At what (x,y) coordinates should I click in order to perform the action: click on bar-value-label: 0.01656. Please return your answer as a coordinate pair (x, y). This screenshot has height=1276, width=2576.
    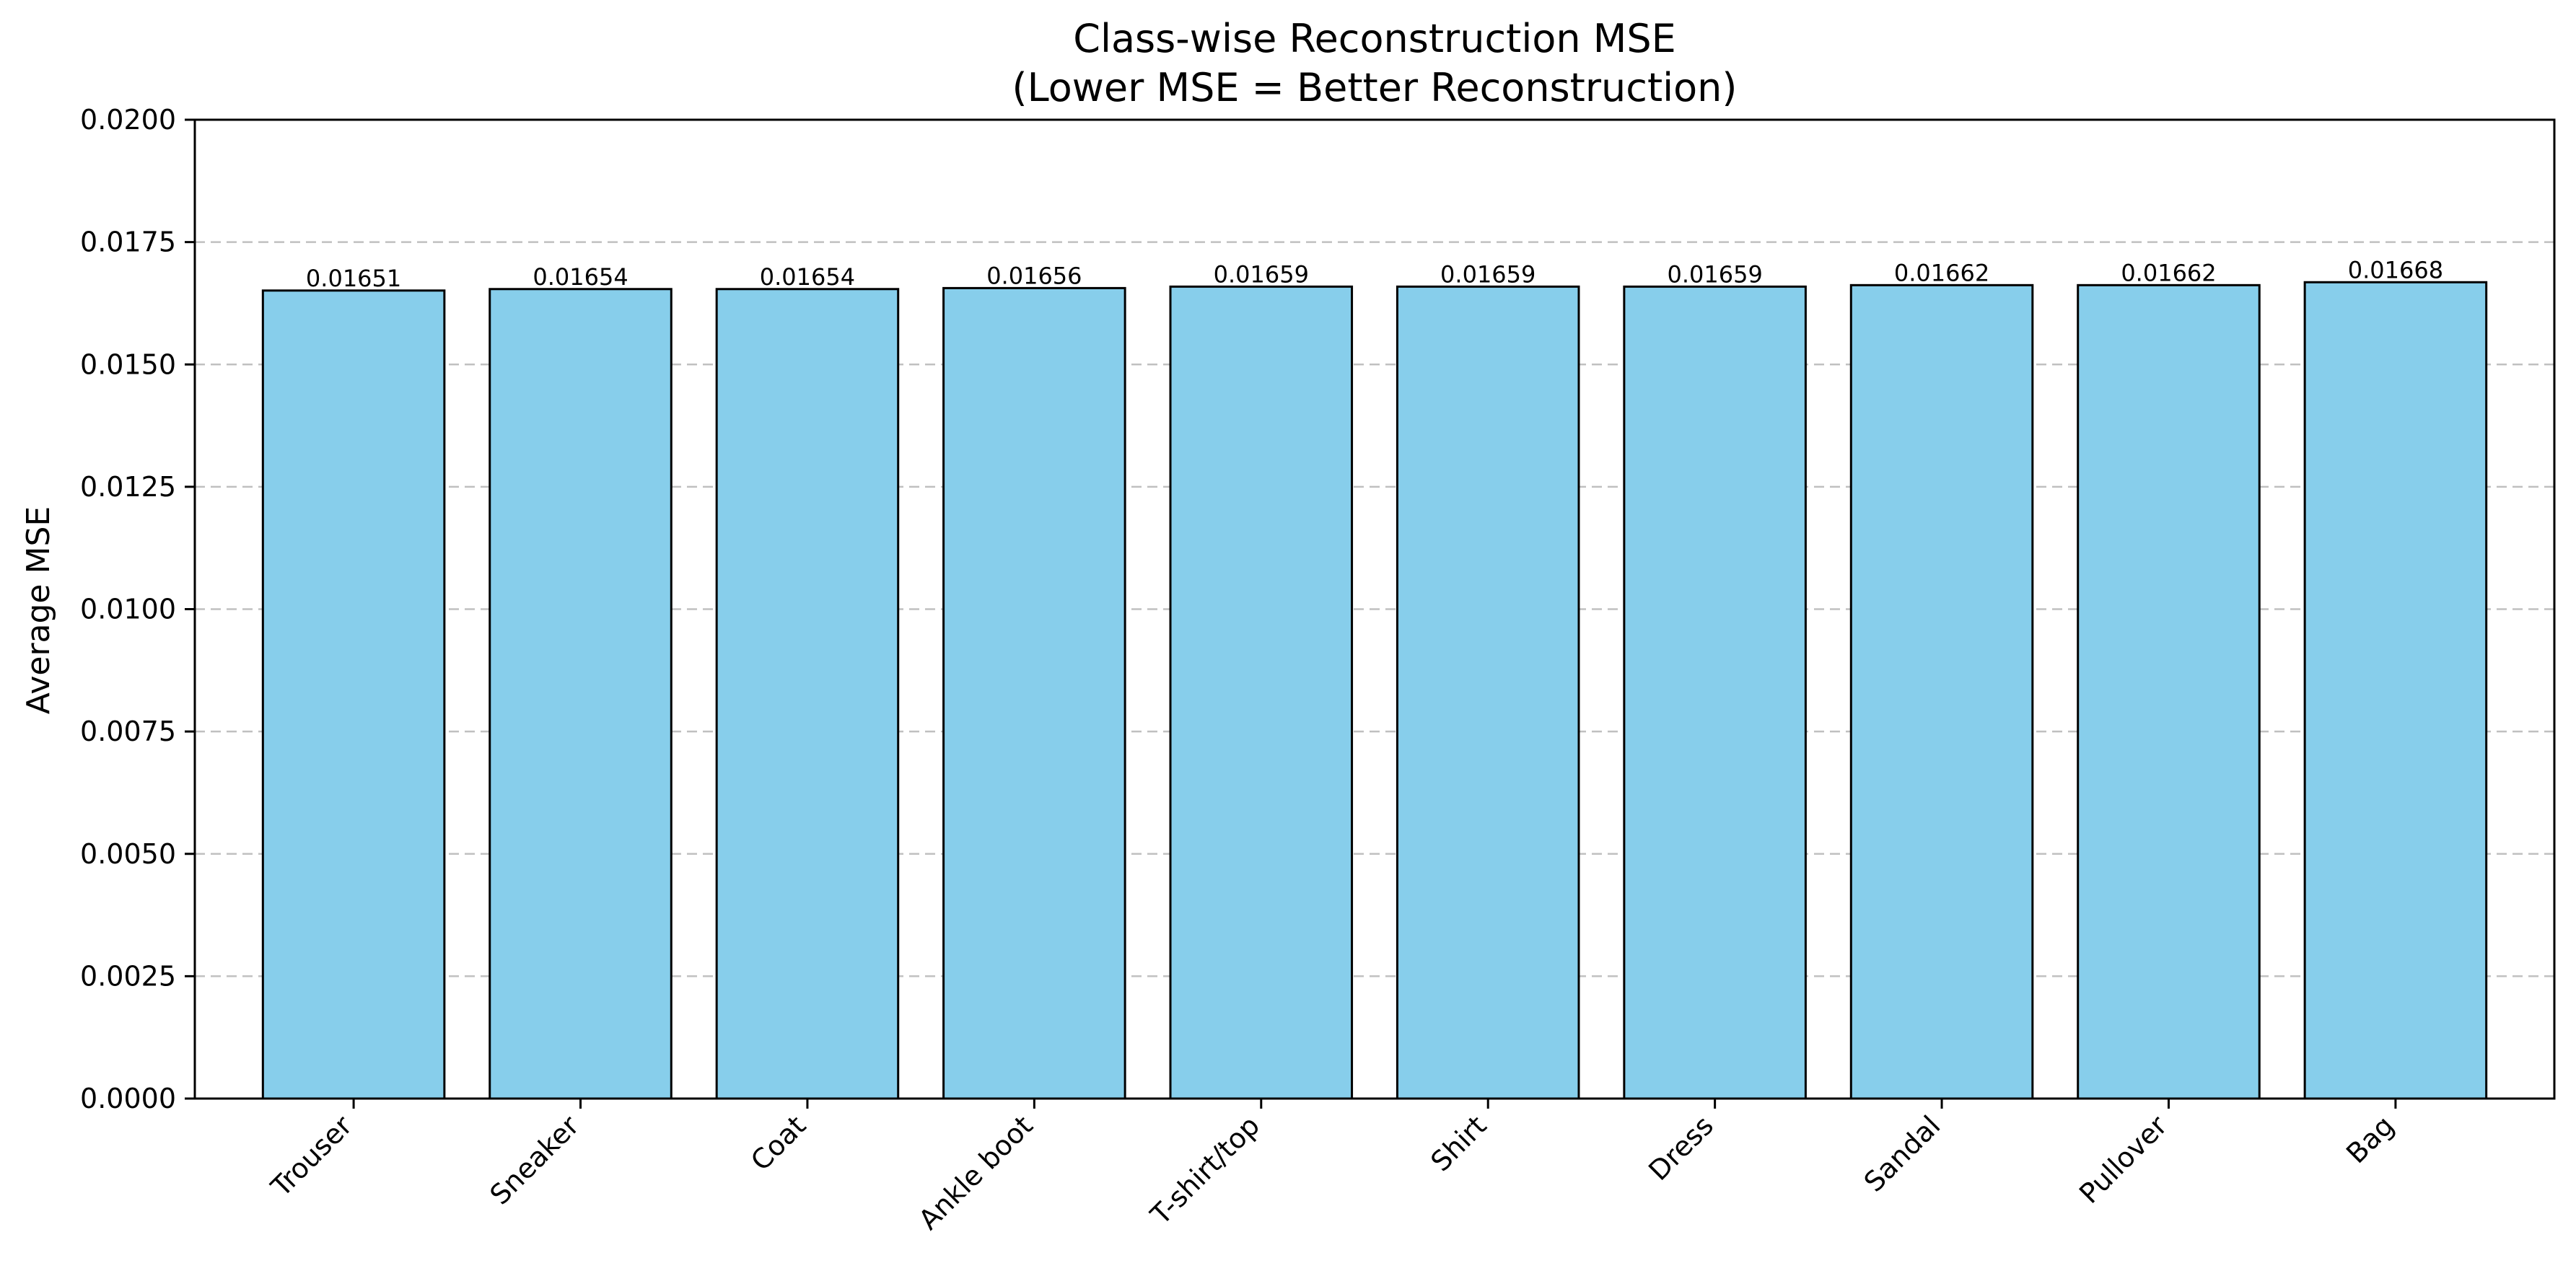
    Looking at the image, I should click on (1034, 276).